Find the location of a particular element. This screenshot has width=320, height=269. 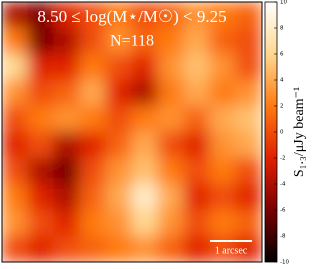

colorbar-tick-label: -10 is located at coordinates (284, 263).